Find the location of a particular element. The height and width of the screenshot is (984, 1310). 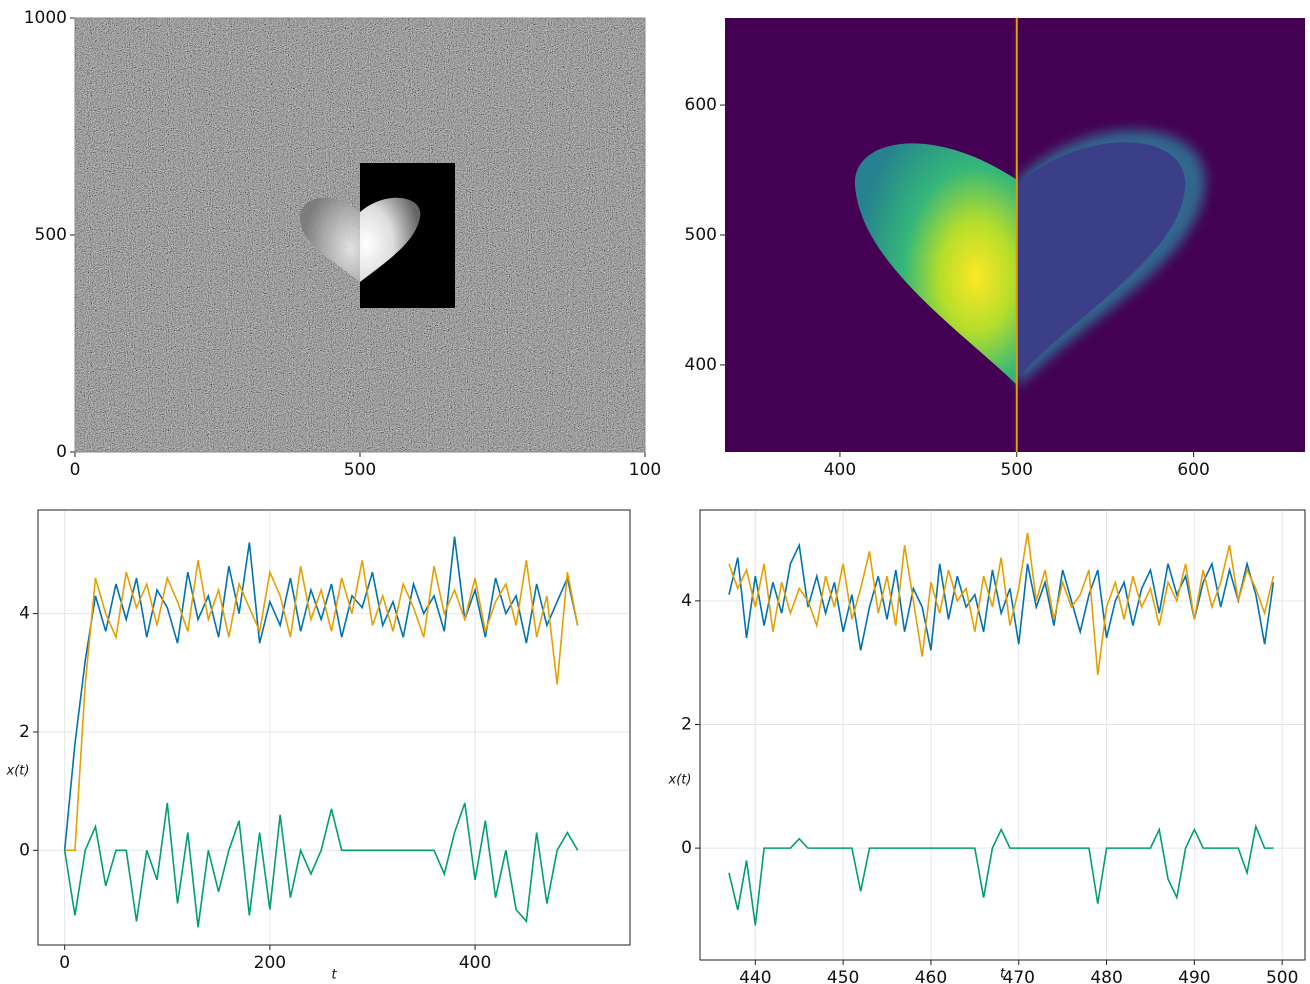

x-tick-label: 460 is located at coordinates (931, 976).